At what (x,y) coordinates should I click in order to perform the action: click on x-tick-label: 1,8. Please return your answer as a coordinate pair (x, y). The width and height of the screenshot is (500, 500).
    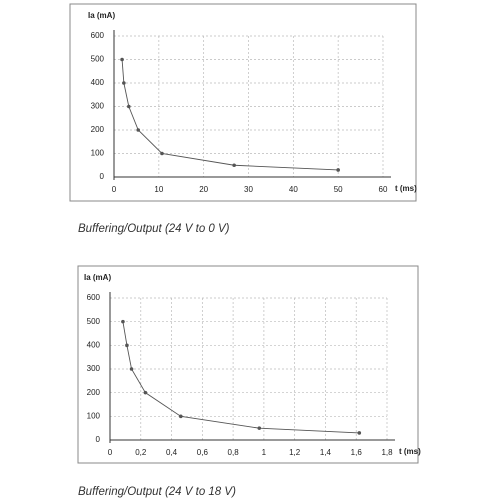
    Looking at the image, I should click on (387, 452).